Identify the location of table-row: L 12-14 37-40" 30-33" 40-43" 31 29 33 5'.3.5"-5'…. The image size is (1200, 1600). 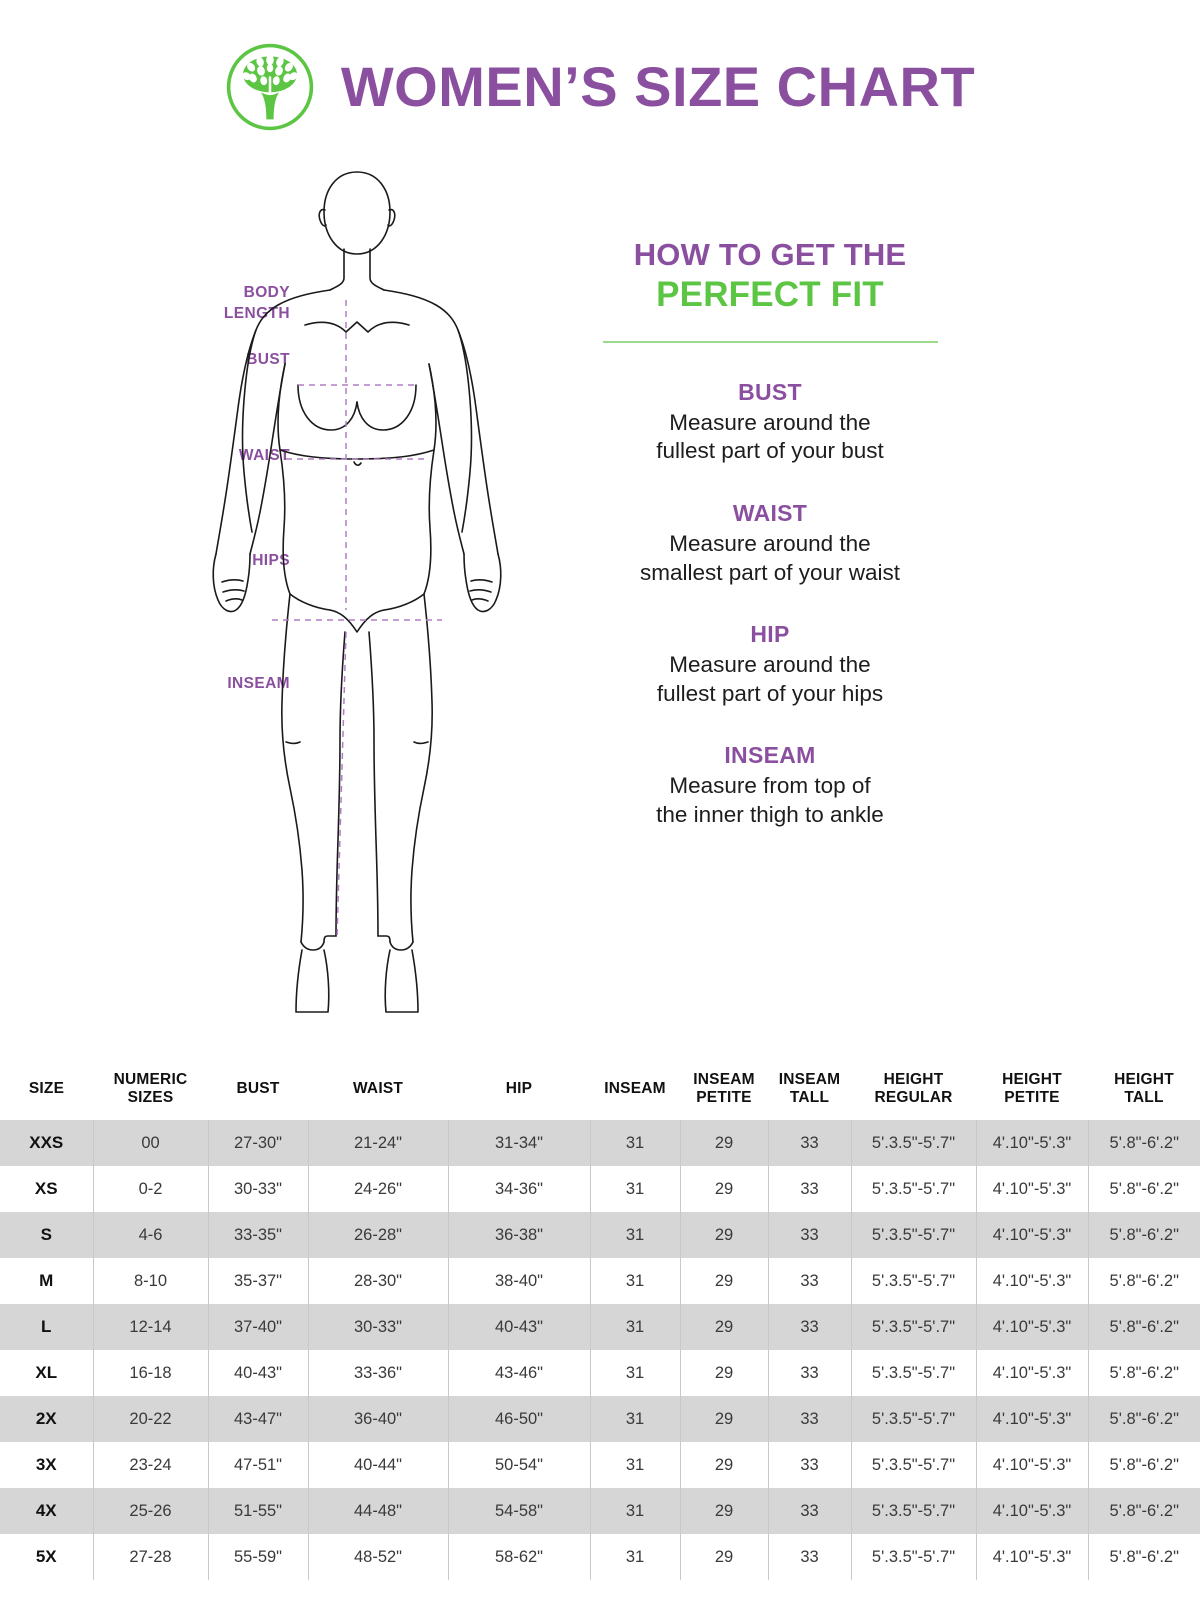
(600, 1327).